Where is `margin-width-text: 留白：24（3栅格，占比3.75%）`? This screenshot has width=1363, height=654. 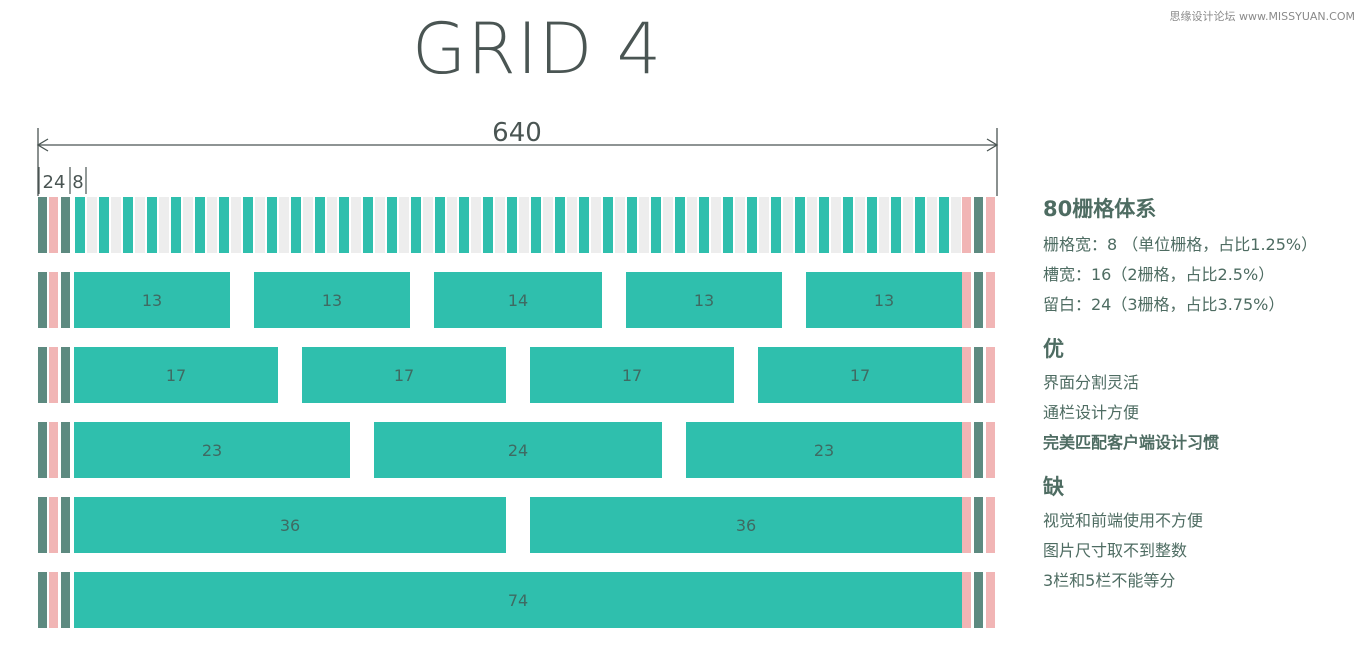
margin-width-text: 留白：24（3栅格，占比3.75%） is located at coordinates (1164, 304).